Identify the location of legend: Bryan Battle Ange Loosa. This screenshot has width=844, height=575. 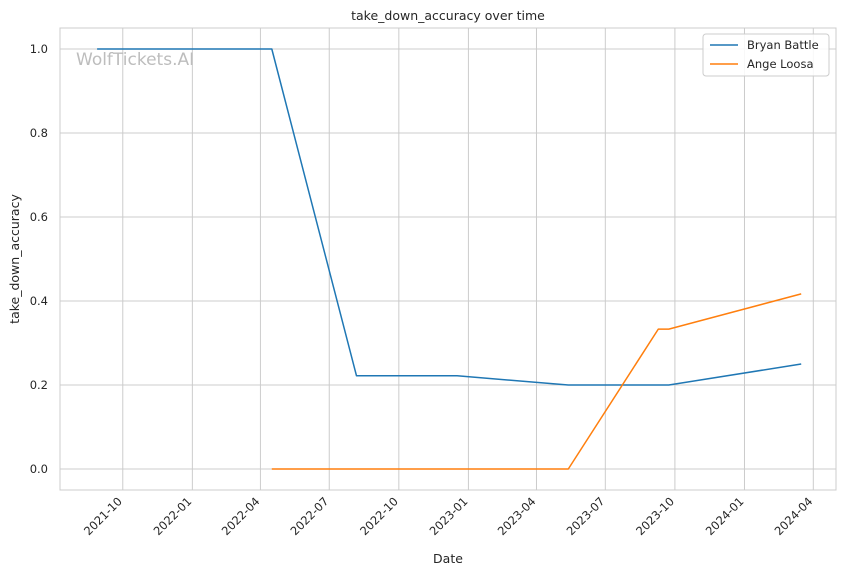
(766, 55).